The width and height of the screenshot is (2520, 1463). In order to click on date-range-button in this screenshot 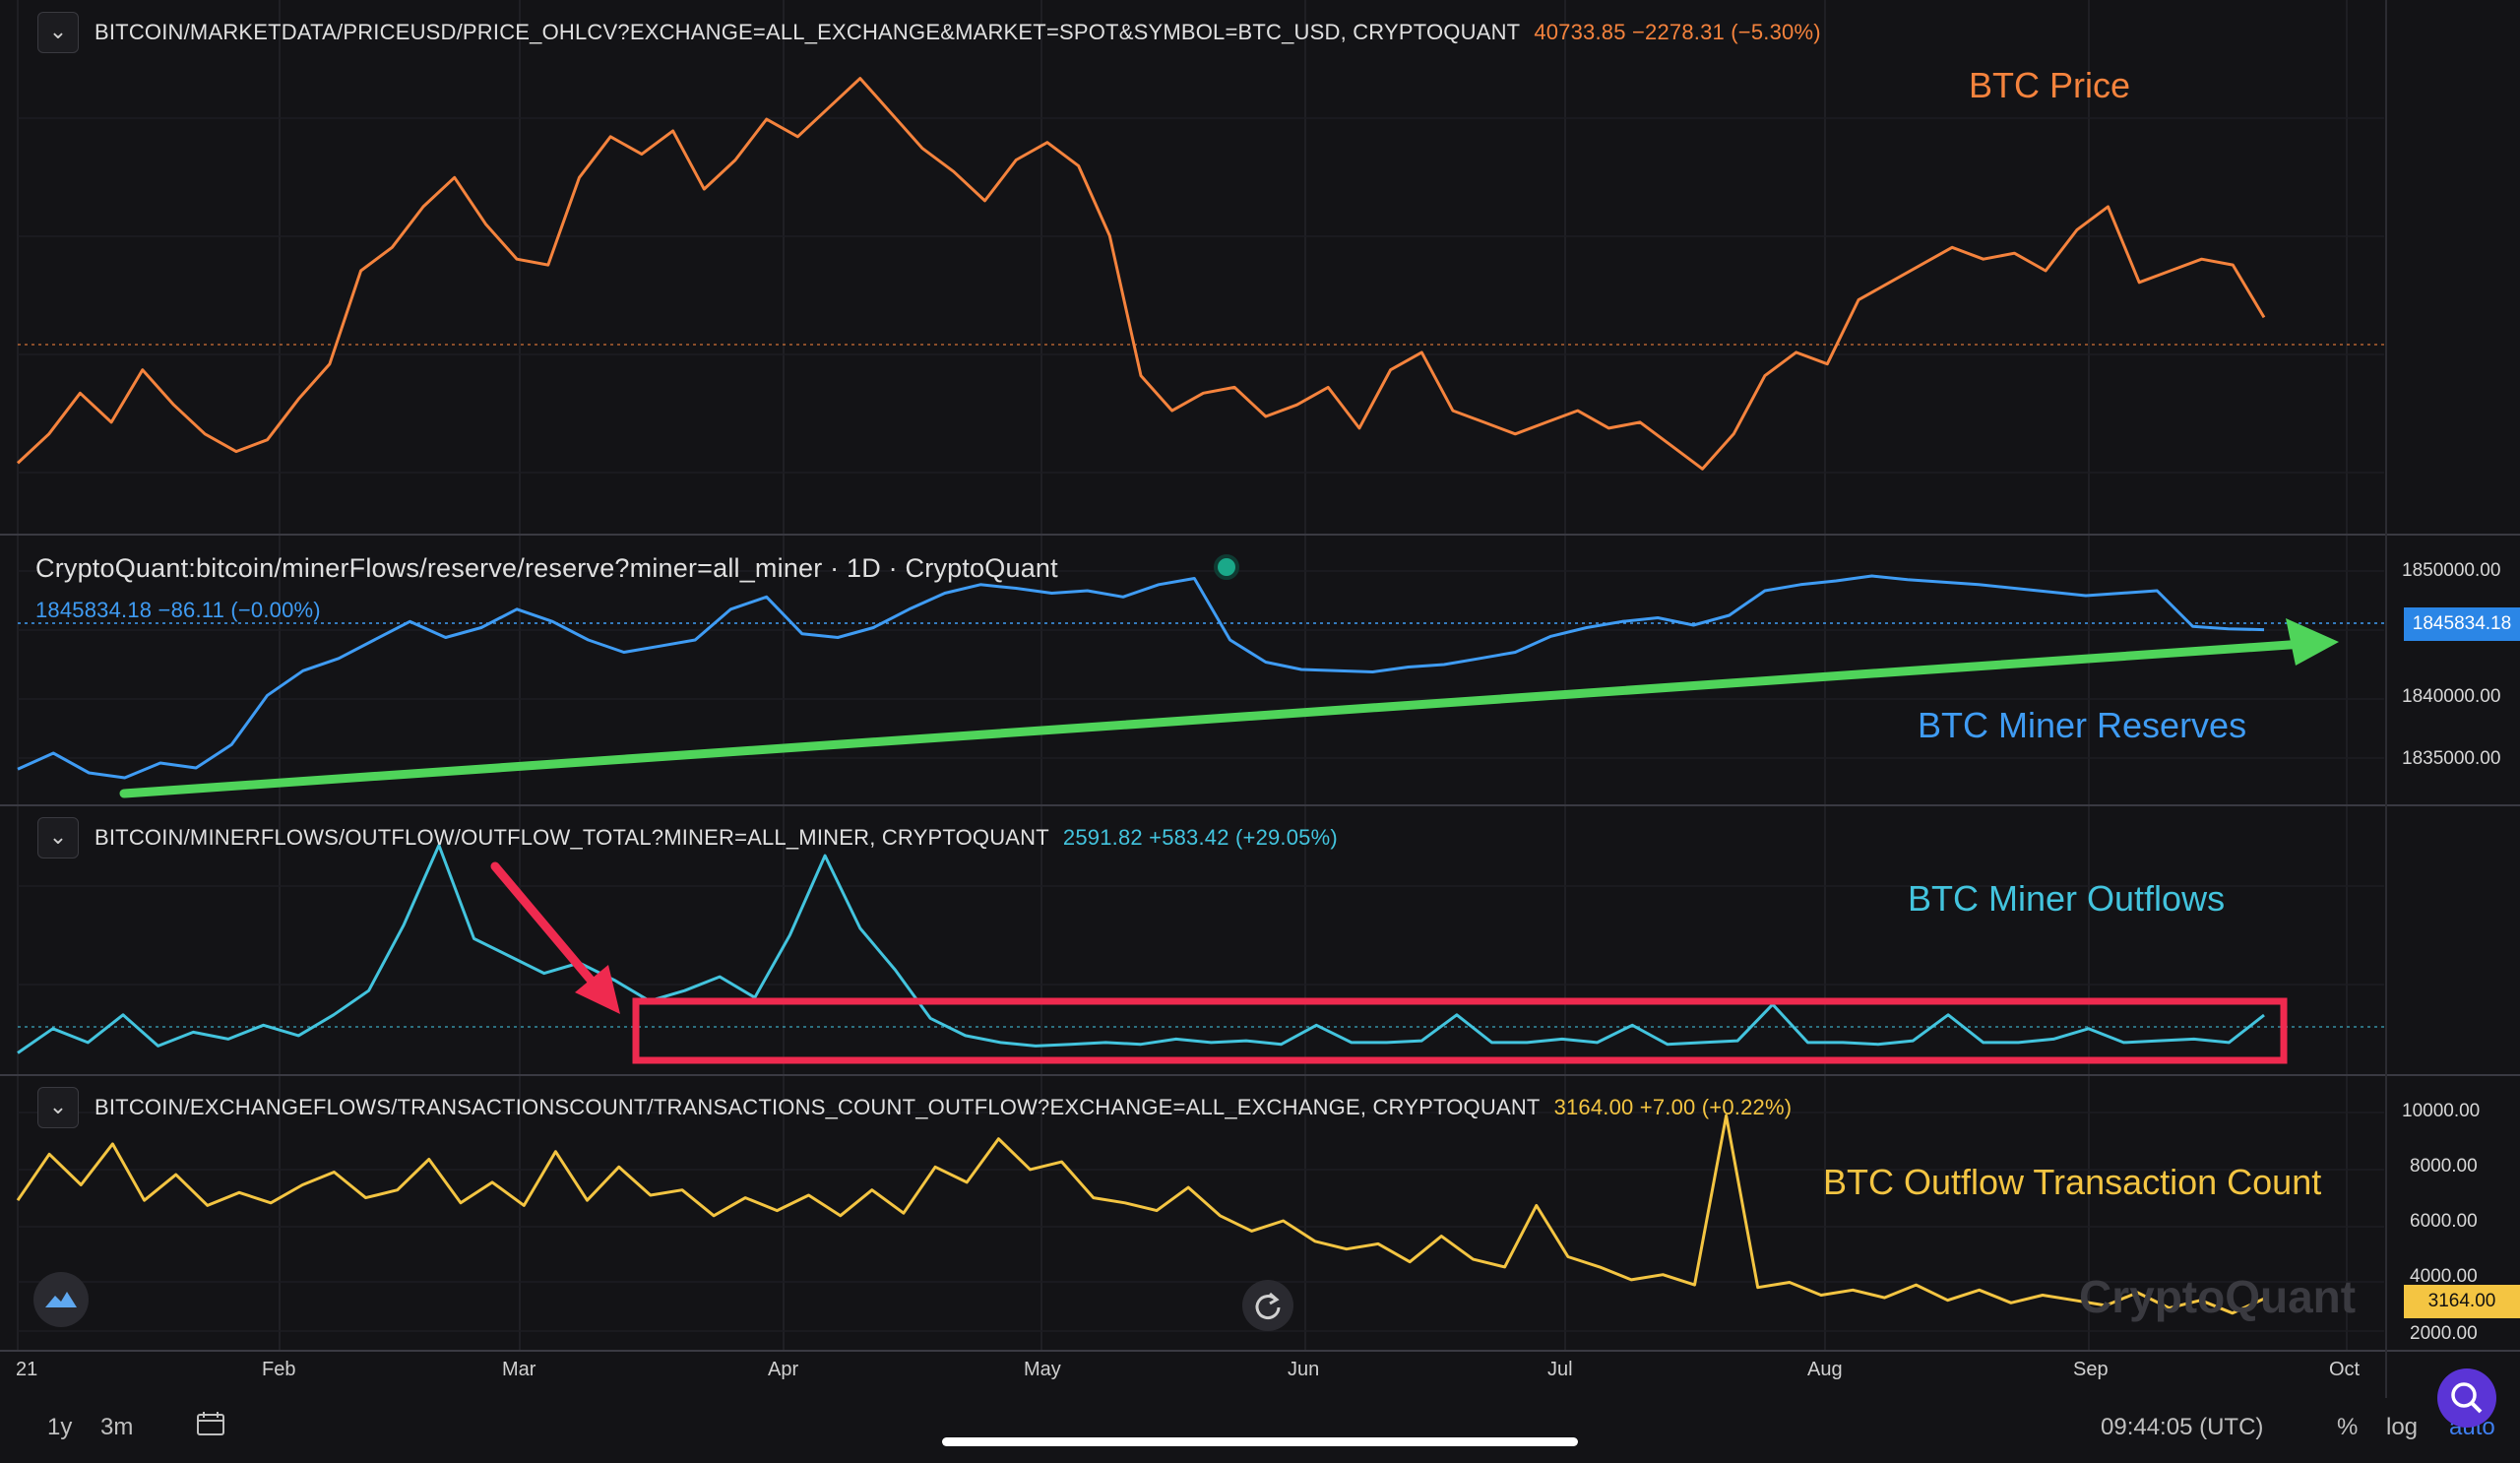, I will do `click(211, 1428)`.